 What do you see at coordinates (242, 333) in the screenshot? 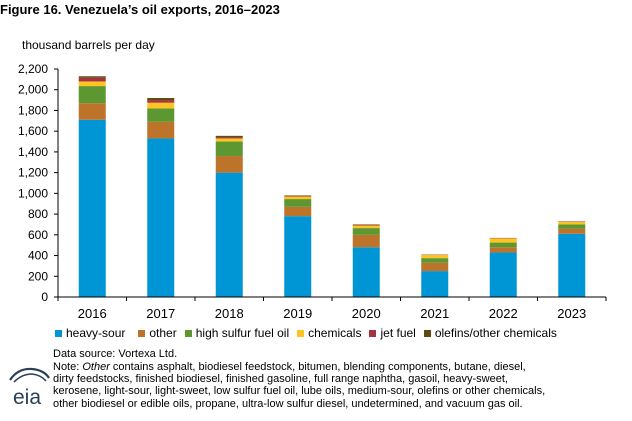
I see `legend-label: high sulfur fuel oil` at bounding box center [242, 333].